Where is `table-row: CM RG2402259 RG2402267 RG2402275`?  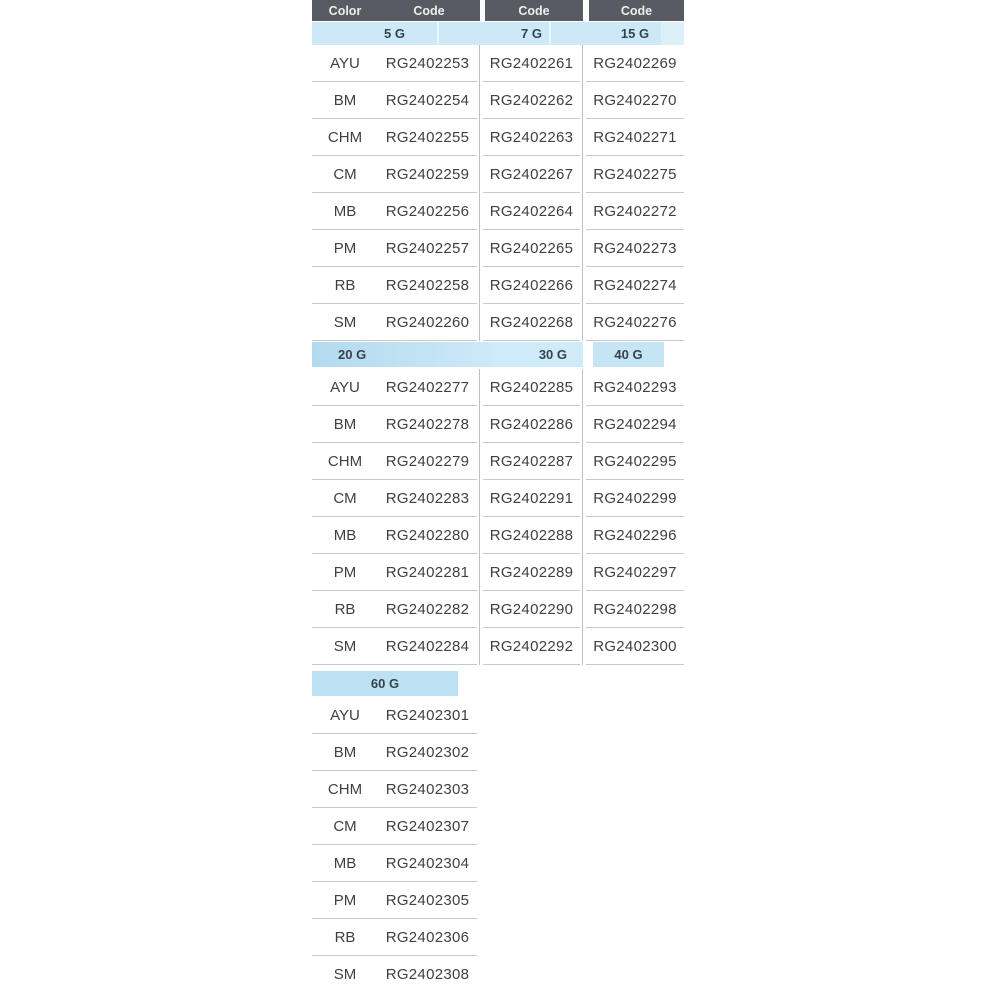 table-row: CM RG2402259 RG2402267 RG2402275 is located at coordinates (498, 174).